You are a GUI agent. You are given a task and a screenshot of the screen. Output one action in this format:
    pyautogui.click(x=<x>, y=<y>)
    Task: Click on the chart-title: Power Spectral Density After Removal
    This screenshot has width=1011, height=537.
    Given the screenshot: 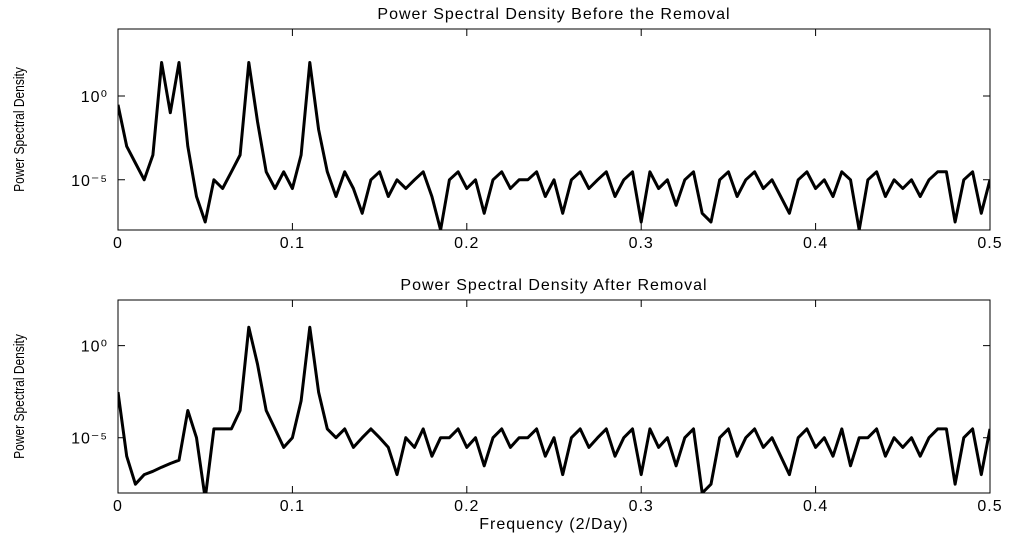 What is the action you would take?
    pyautogui.click(x=553, y=285)
    